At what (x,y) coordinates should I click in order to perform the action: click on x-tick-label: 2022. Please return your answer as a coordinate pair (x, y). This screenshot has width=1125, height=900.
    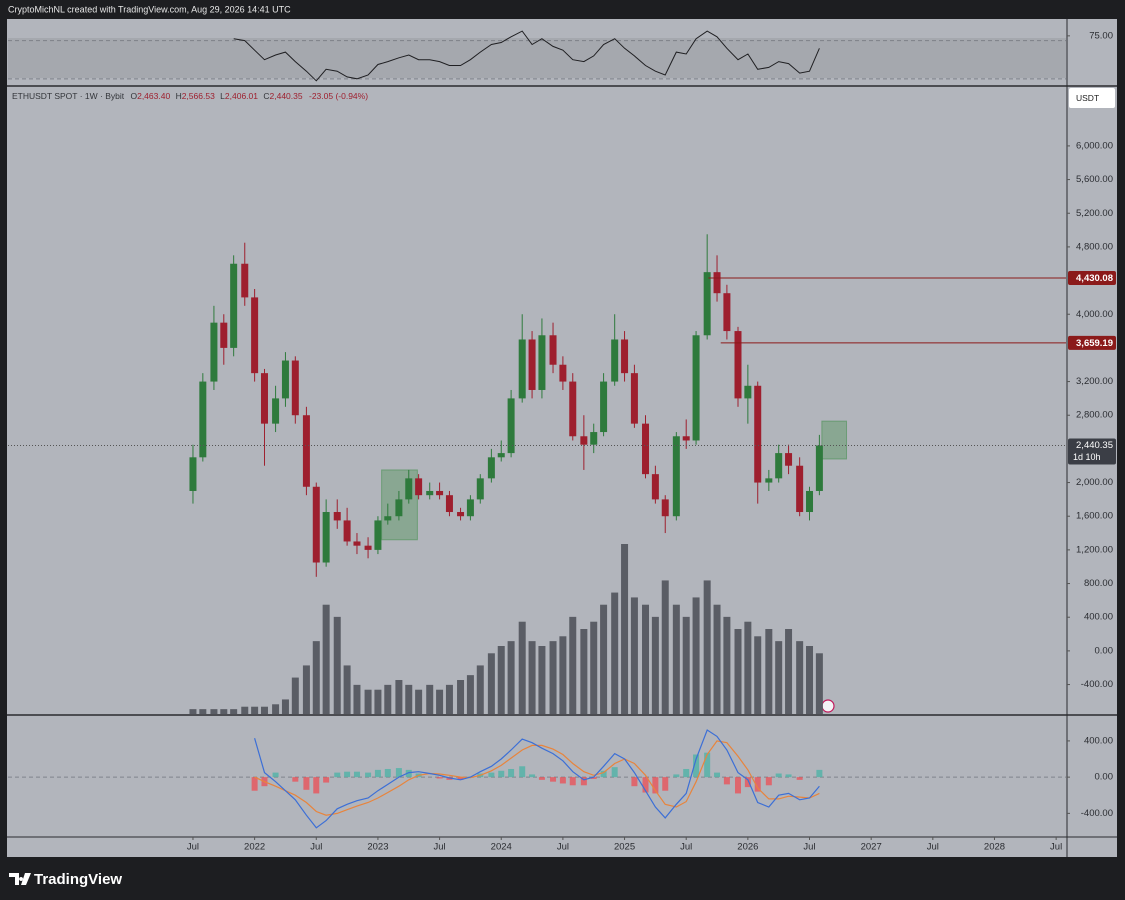
    Looking at the image, I should click on (254, 847).